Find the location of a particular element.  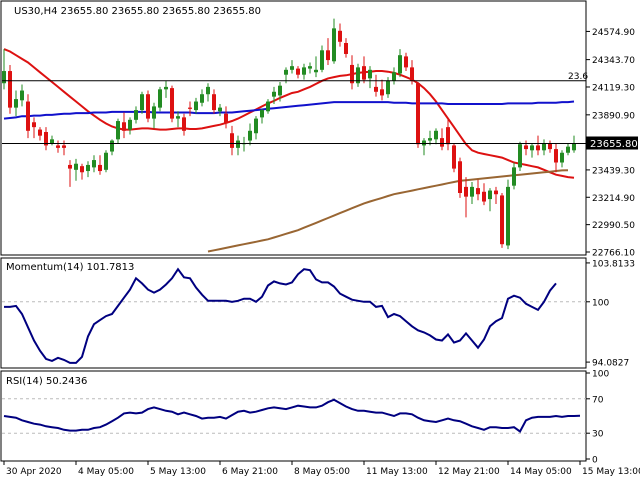

rsi-label: RSI(14) 50.2436 is located at coordinates (46, 381).